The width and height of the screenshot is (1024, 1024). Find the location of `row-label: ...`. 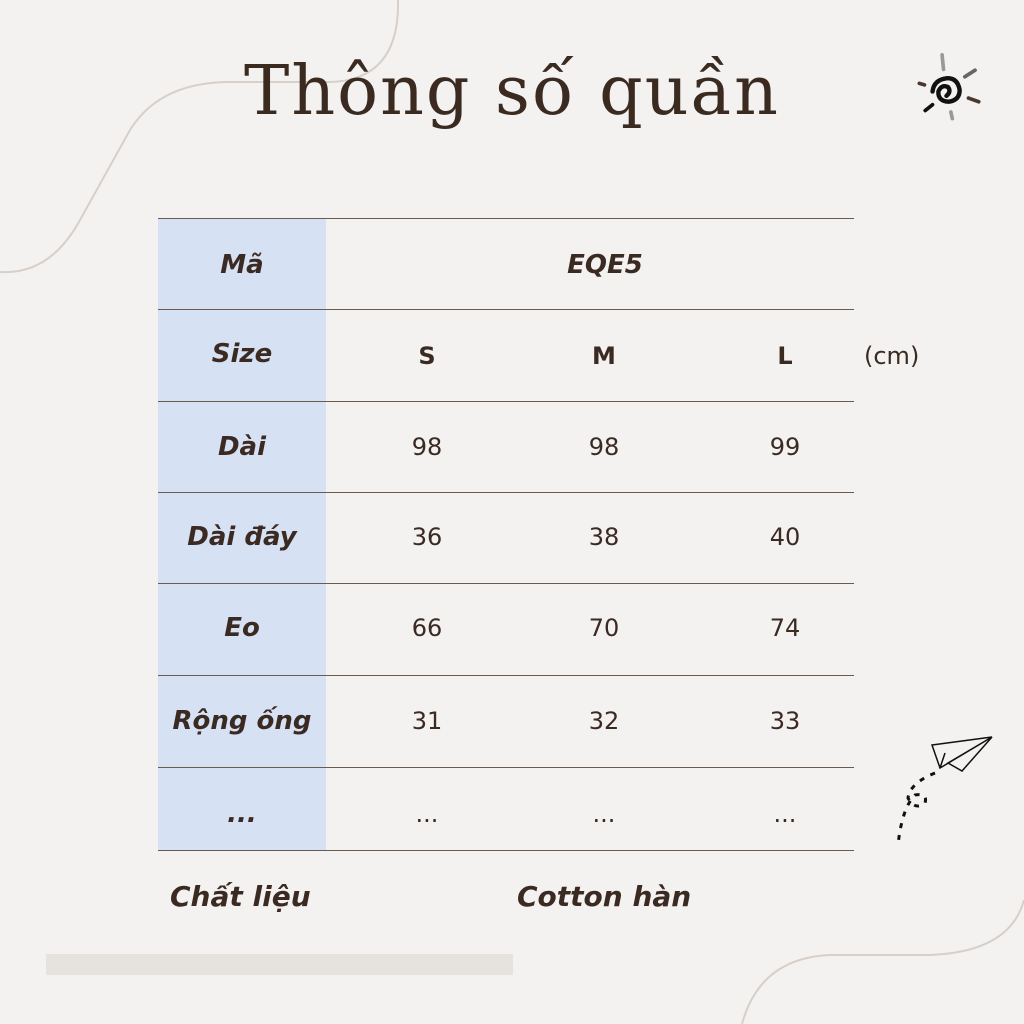

row-label: ... is located at coordinates (242, 814).